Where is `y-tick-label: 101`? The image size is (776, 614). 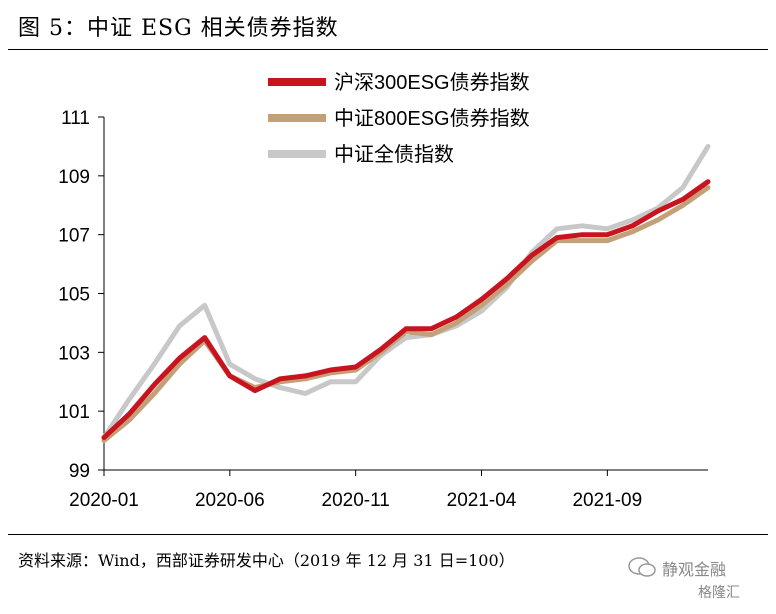 y-tick-label: 101 is located at coordinates (74, 412).